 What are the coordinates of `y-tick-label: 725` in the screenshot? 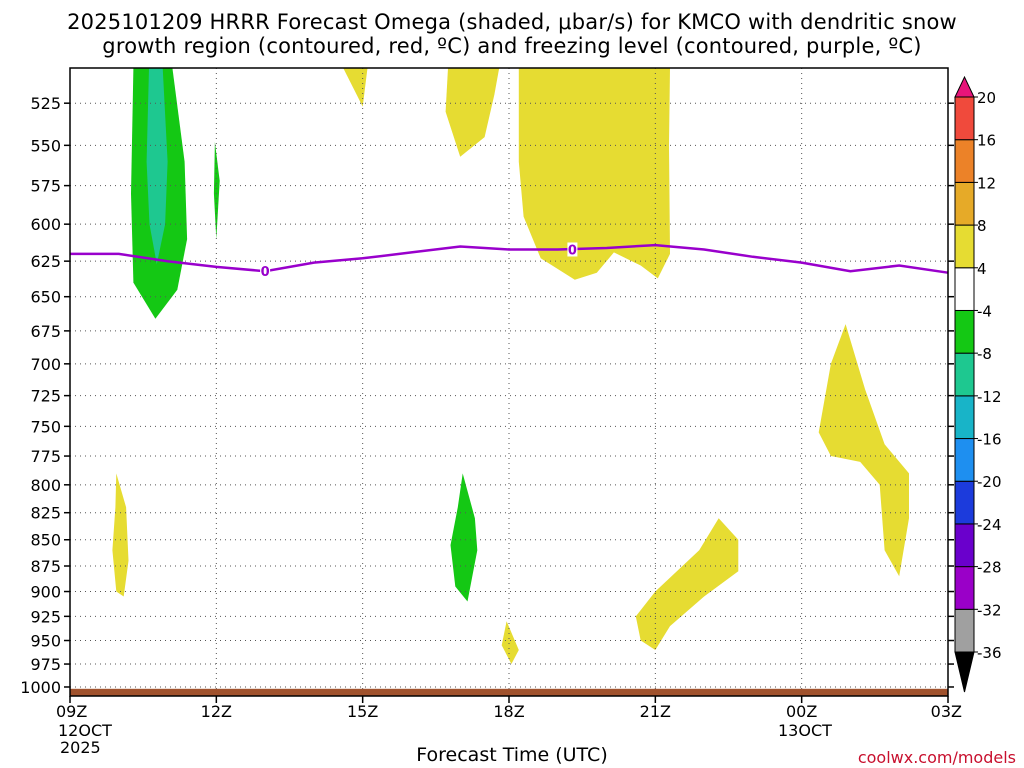 It's located at (45, 396).